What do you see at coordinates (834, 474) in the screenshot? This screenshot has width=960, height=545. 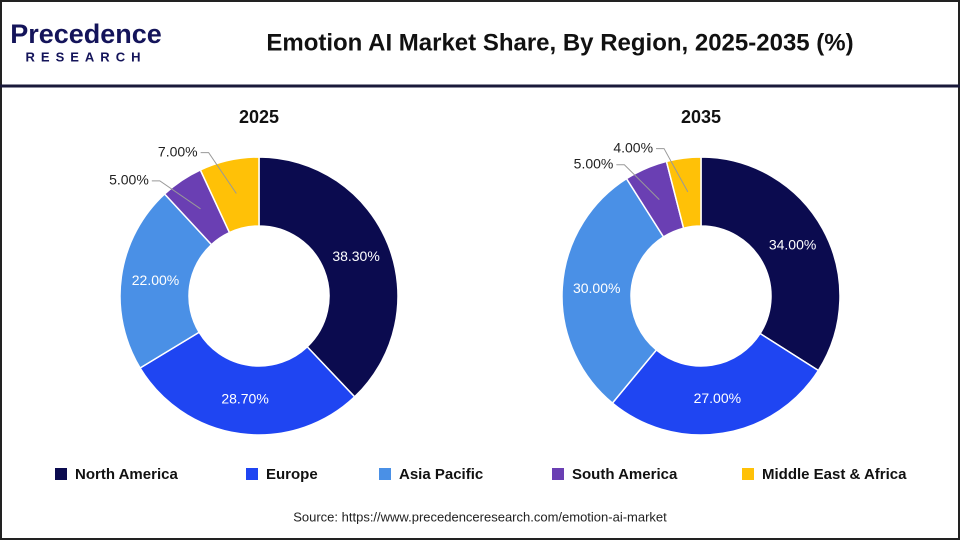 I see `legend-label: Middle East & Africa` at bounding box center [834, 474].